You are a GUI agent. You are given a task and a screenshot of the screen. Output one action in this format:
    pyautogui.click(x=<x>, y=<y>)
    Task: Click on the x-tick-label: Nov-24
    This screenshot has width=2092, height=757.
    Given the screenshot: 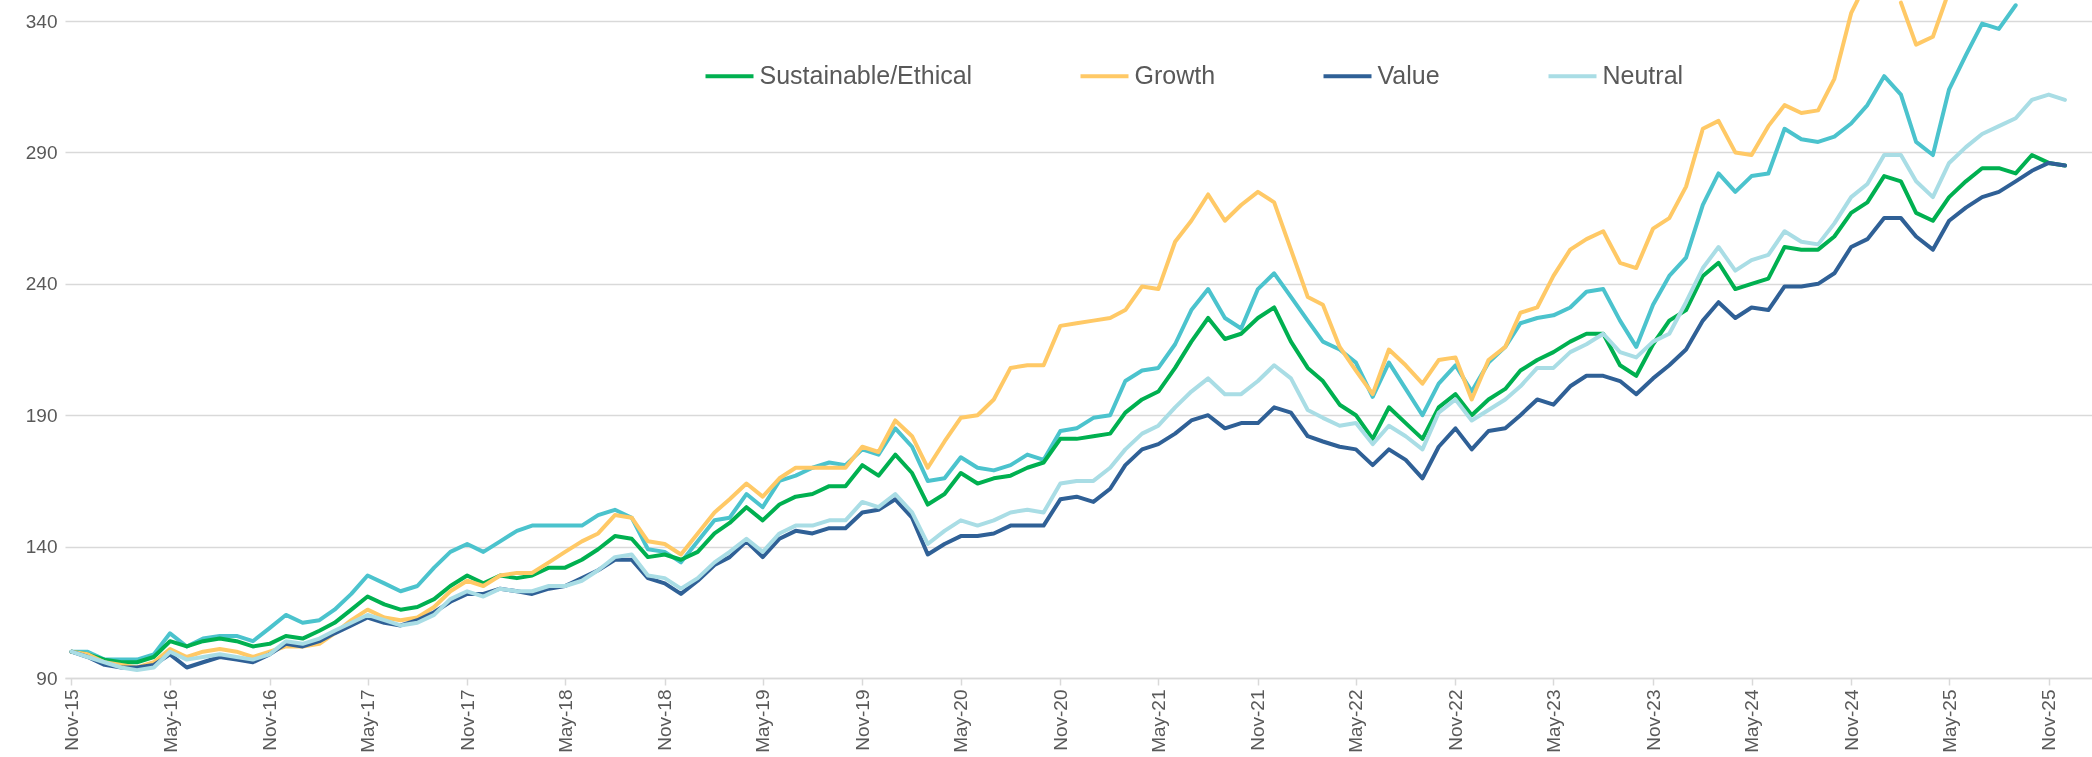 What is the action you would take?
    pyautogui.click(x=1851, y=720)
    